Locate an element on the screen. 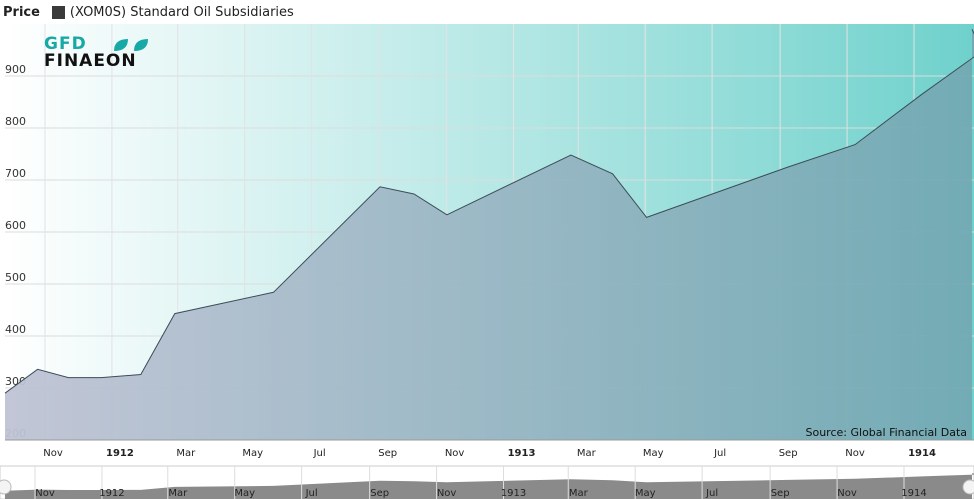 The width and height of the screenshot is (974, 499). navigator-right-handle is located at coordinates (968, 487).